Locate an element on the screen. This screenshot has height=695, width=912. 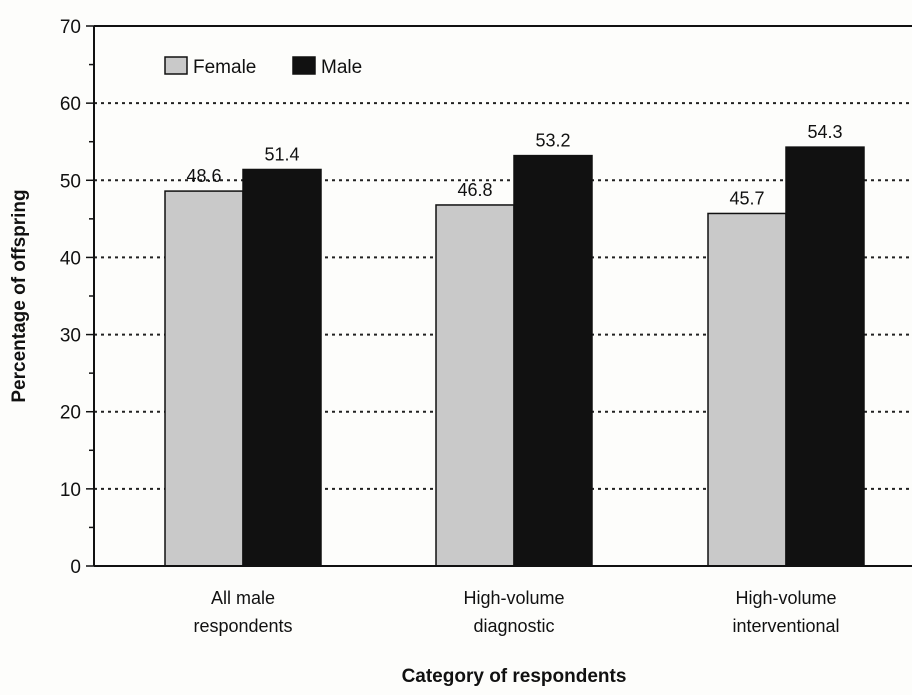
y-tick-label-10: 10 is located at coordinates (70, 490).